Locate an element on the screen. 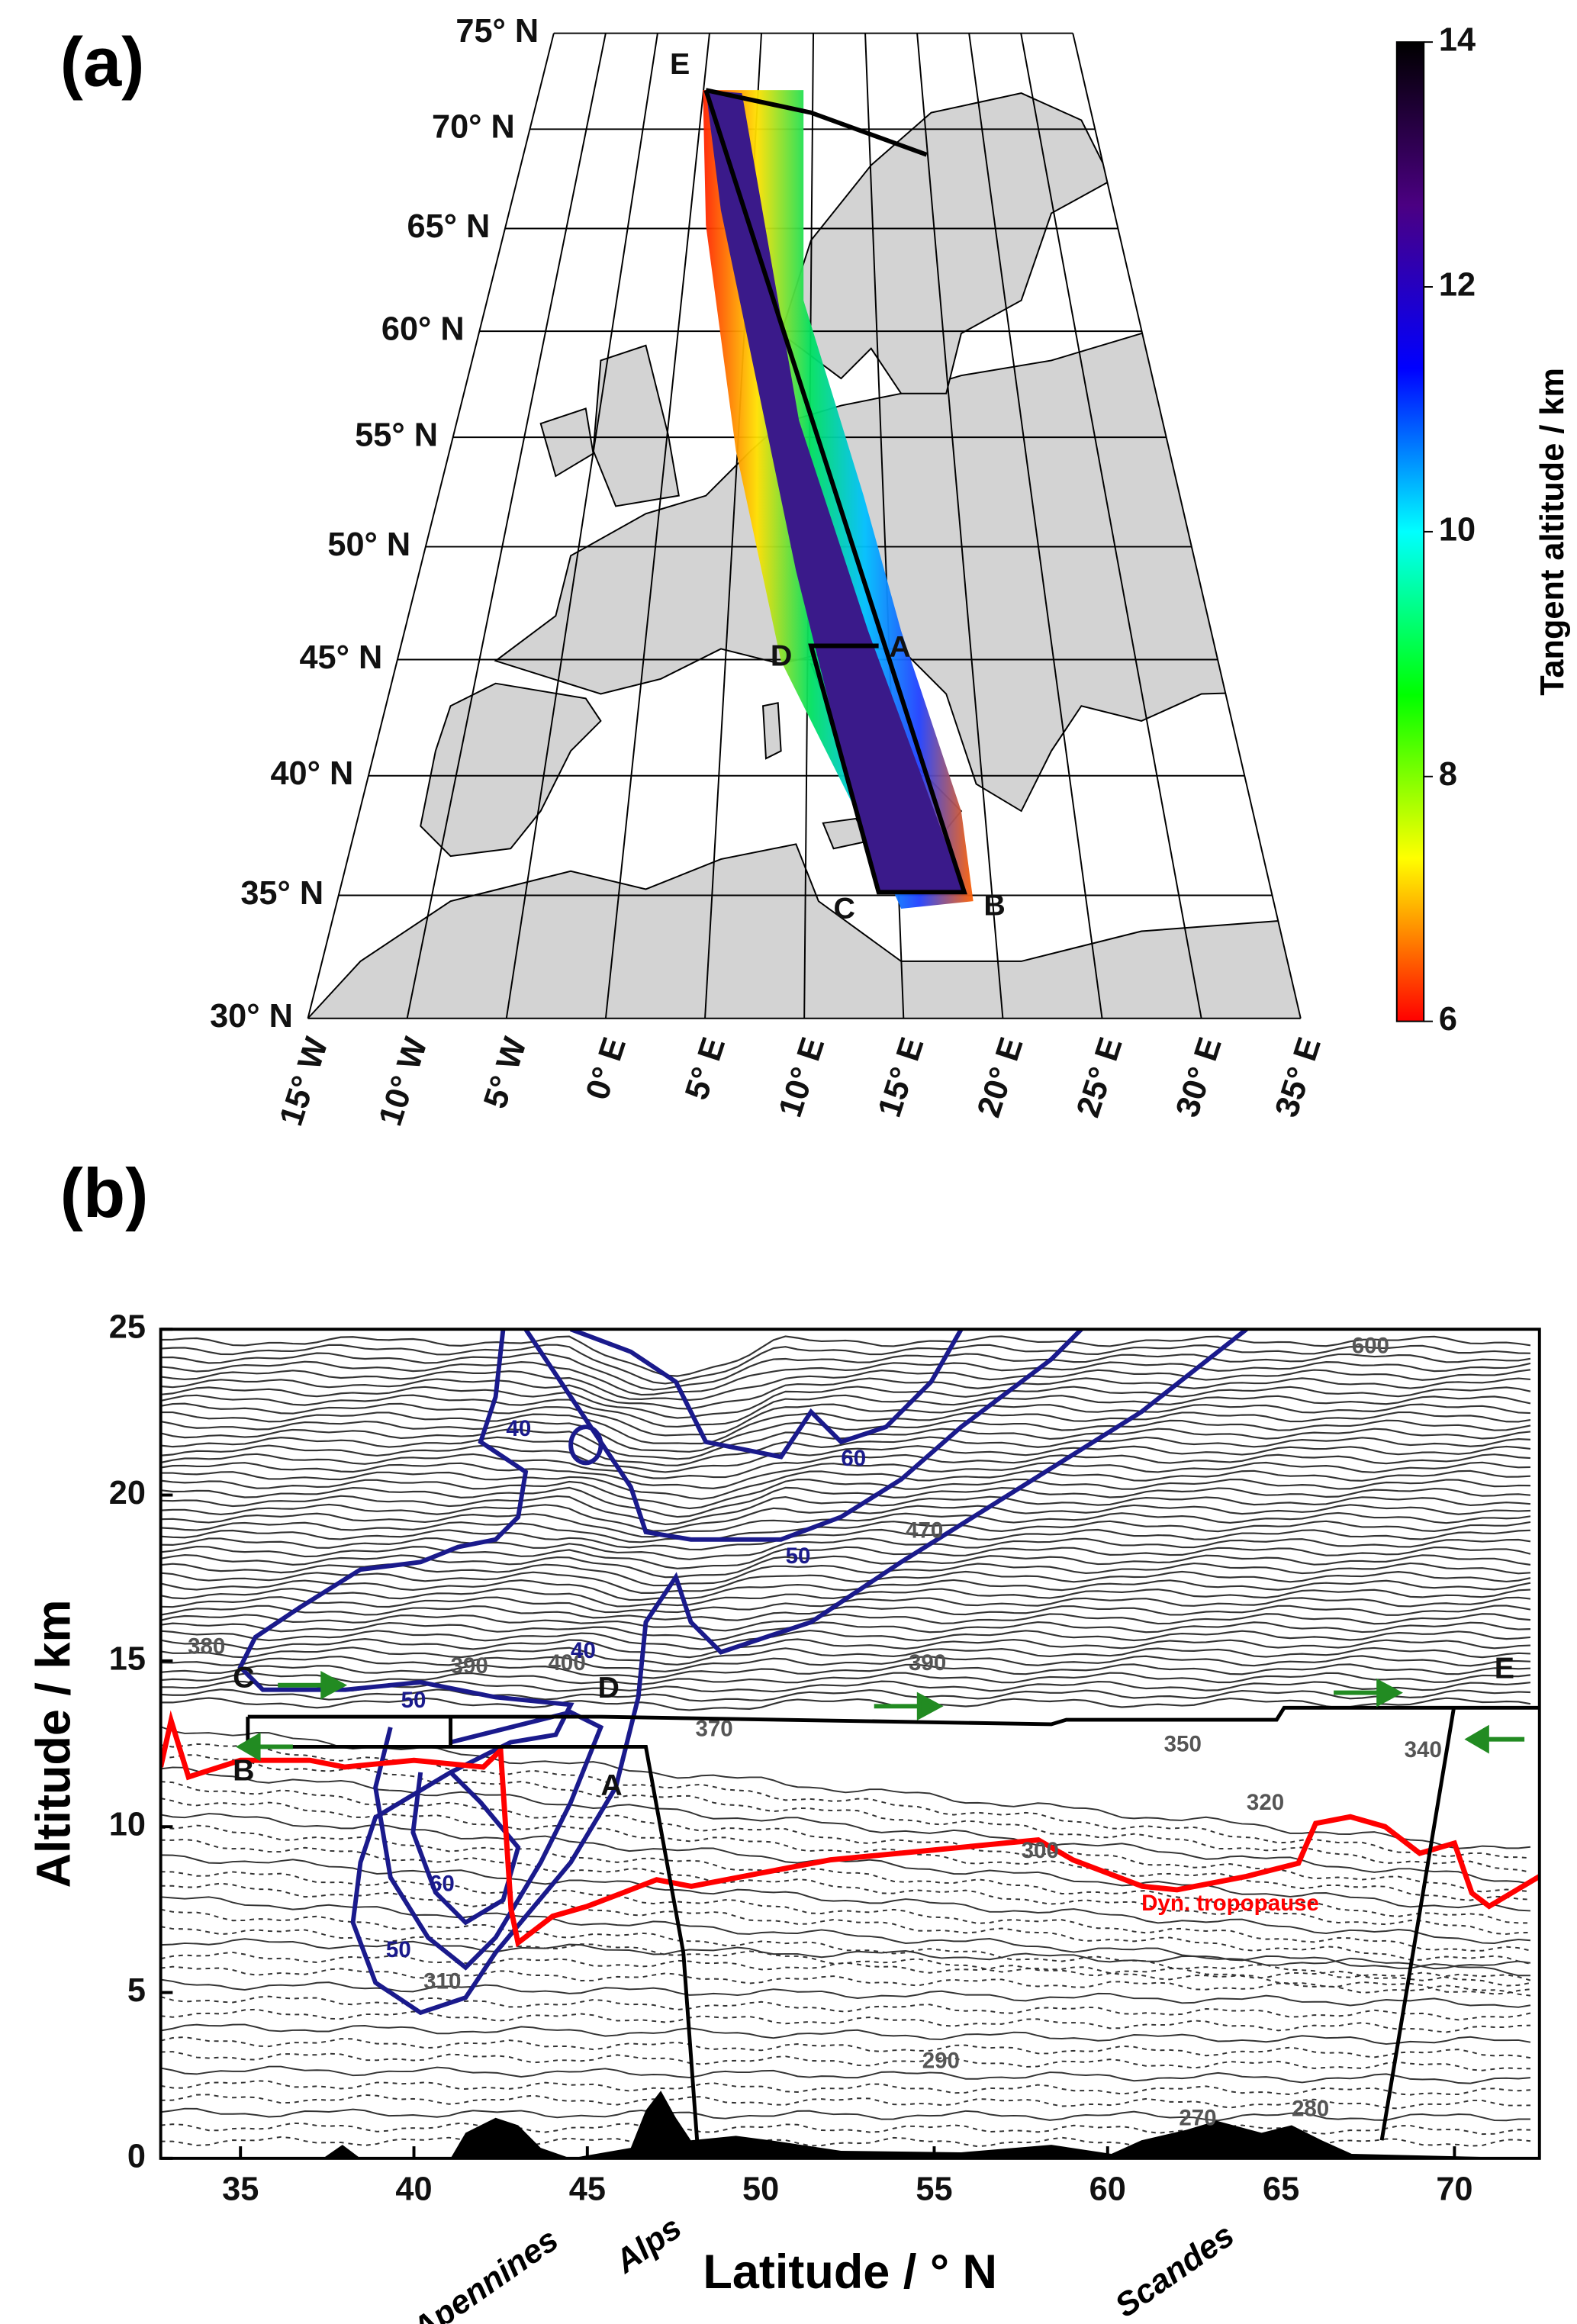  contour-label: 400 is located at coordinates (567, 1662).